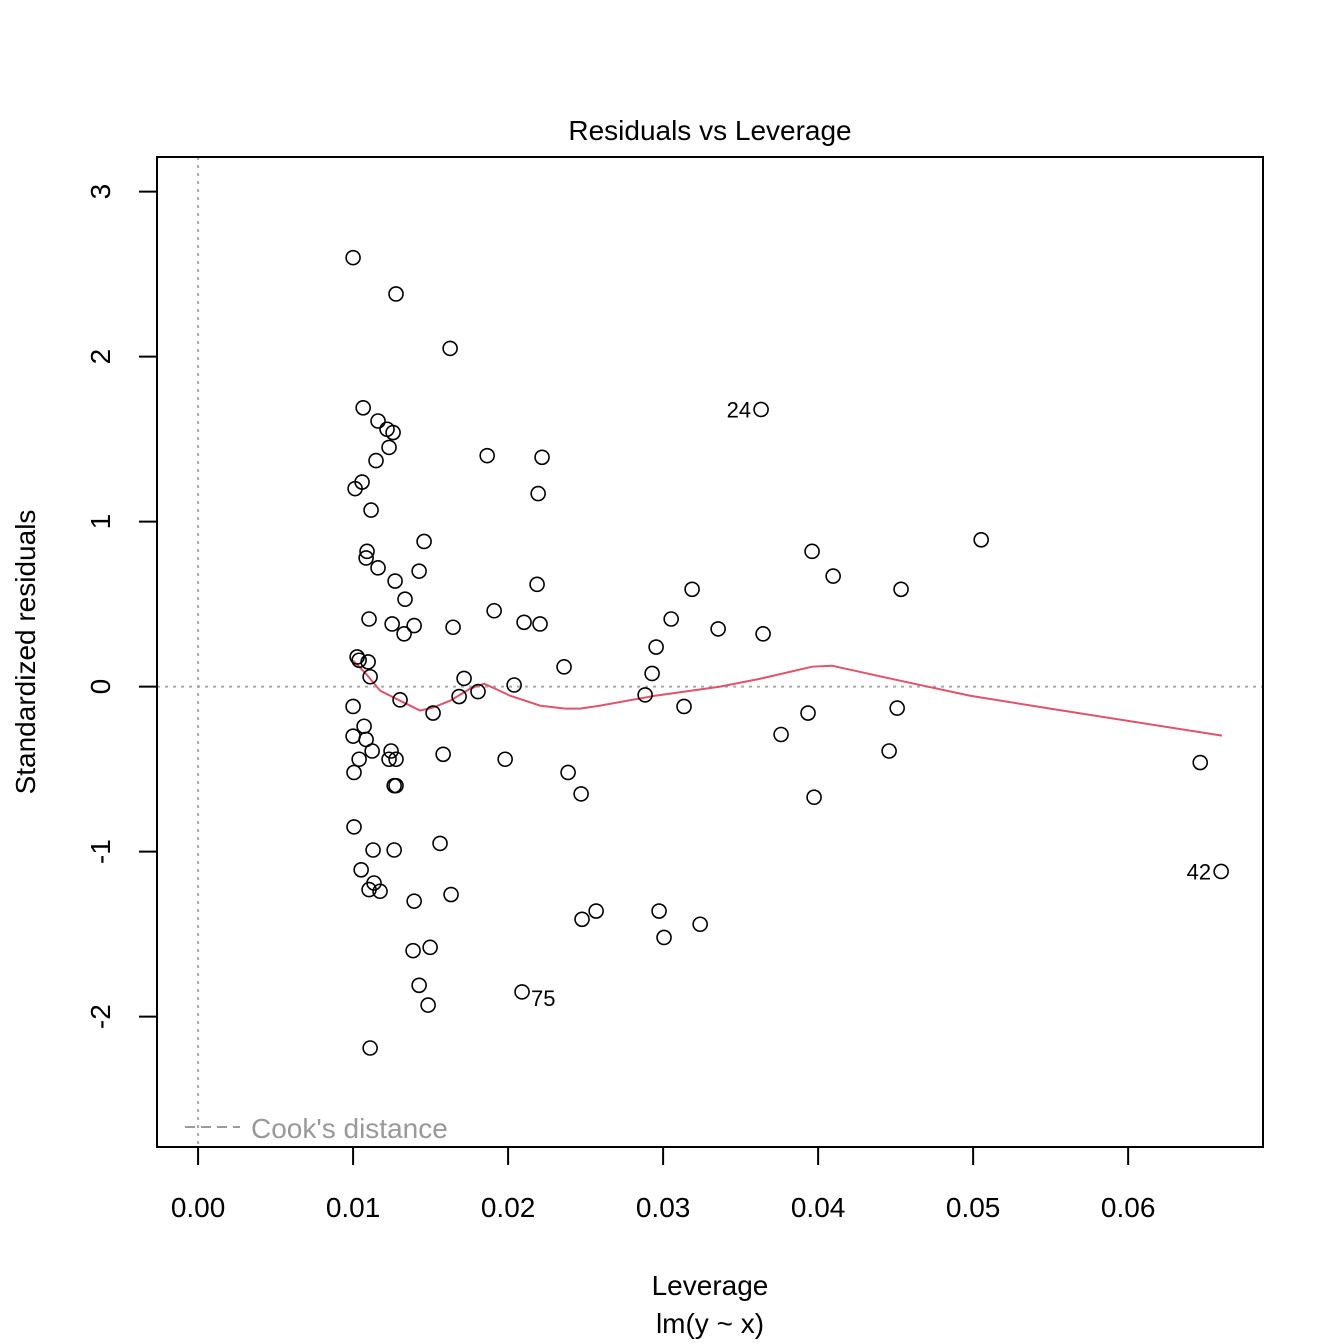 The image size is (1344, 1344). What do you see at coordinates (349, 1128) in the screenshot?
I see `legend-label: Cook's distance` at bounding box center [349, 1128].